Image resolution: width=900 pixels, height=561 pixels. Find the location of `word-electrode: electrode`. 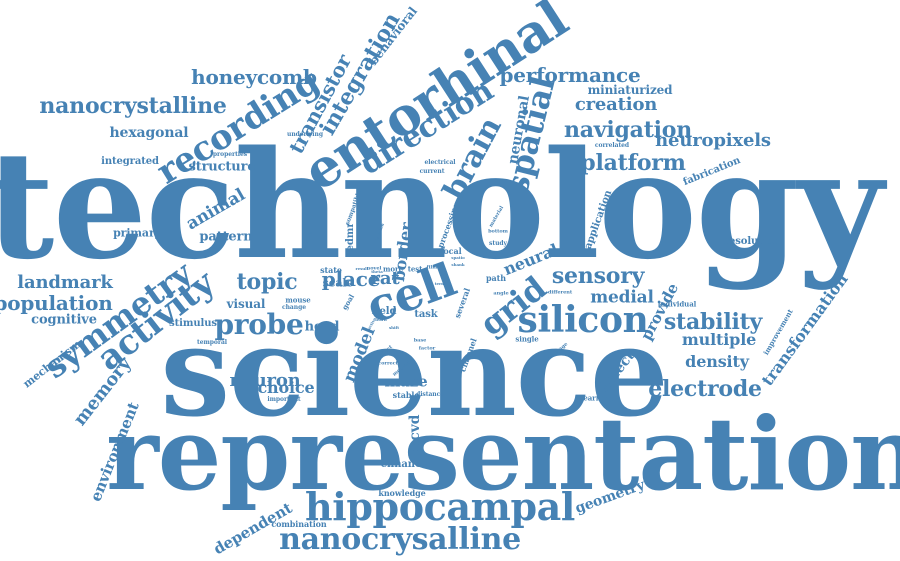

word-electrode: electrode is located at coordinates (705, 389).